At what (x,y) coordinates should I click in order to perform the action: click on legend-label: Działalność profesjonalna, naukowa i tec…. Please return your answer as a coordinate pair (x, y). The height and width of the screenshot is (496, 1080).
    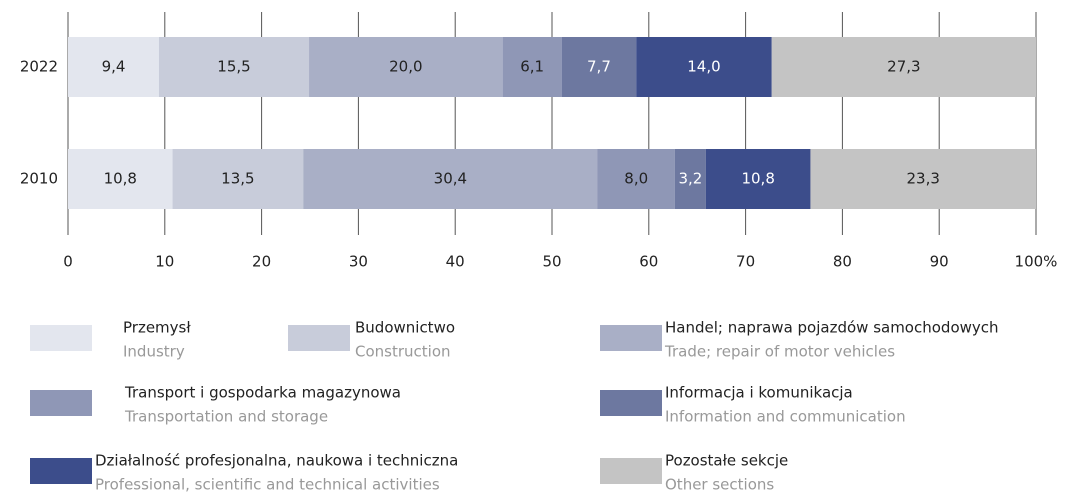
    Looking at the image, I should click on (276, 461).